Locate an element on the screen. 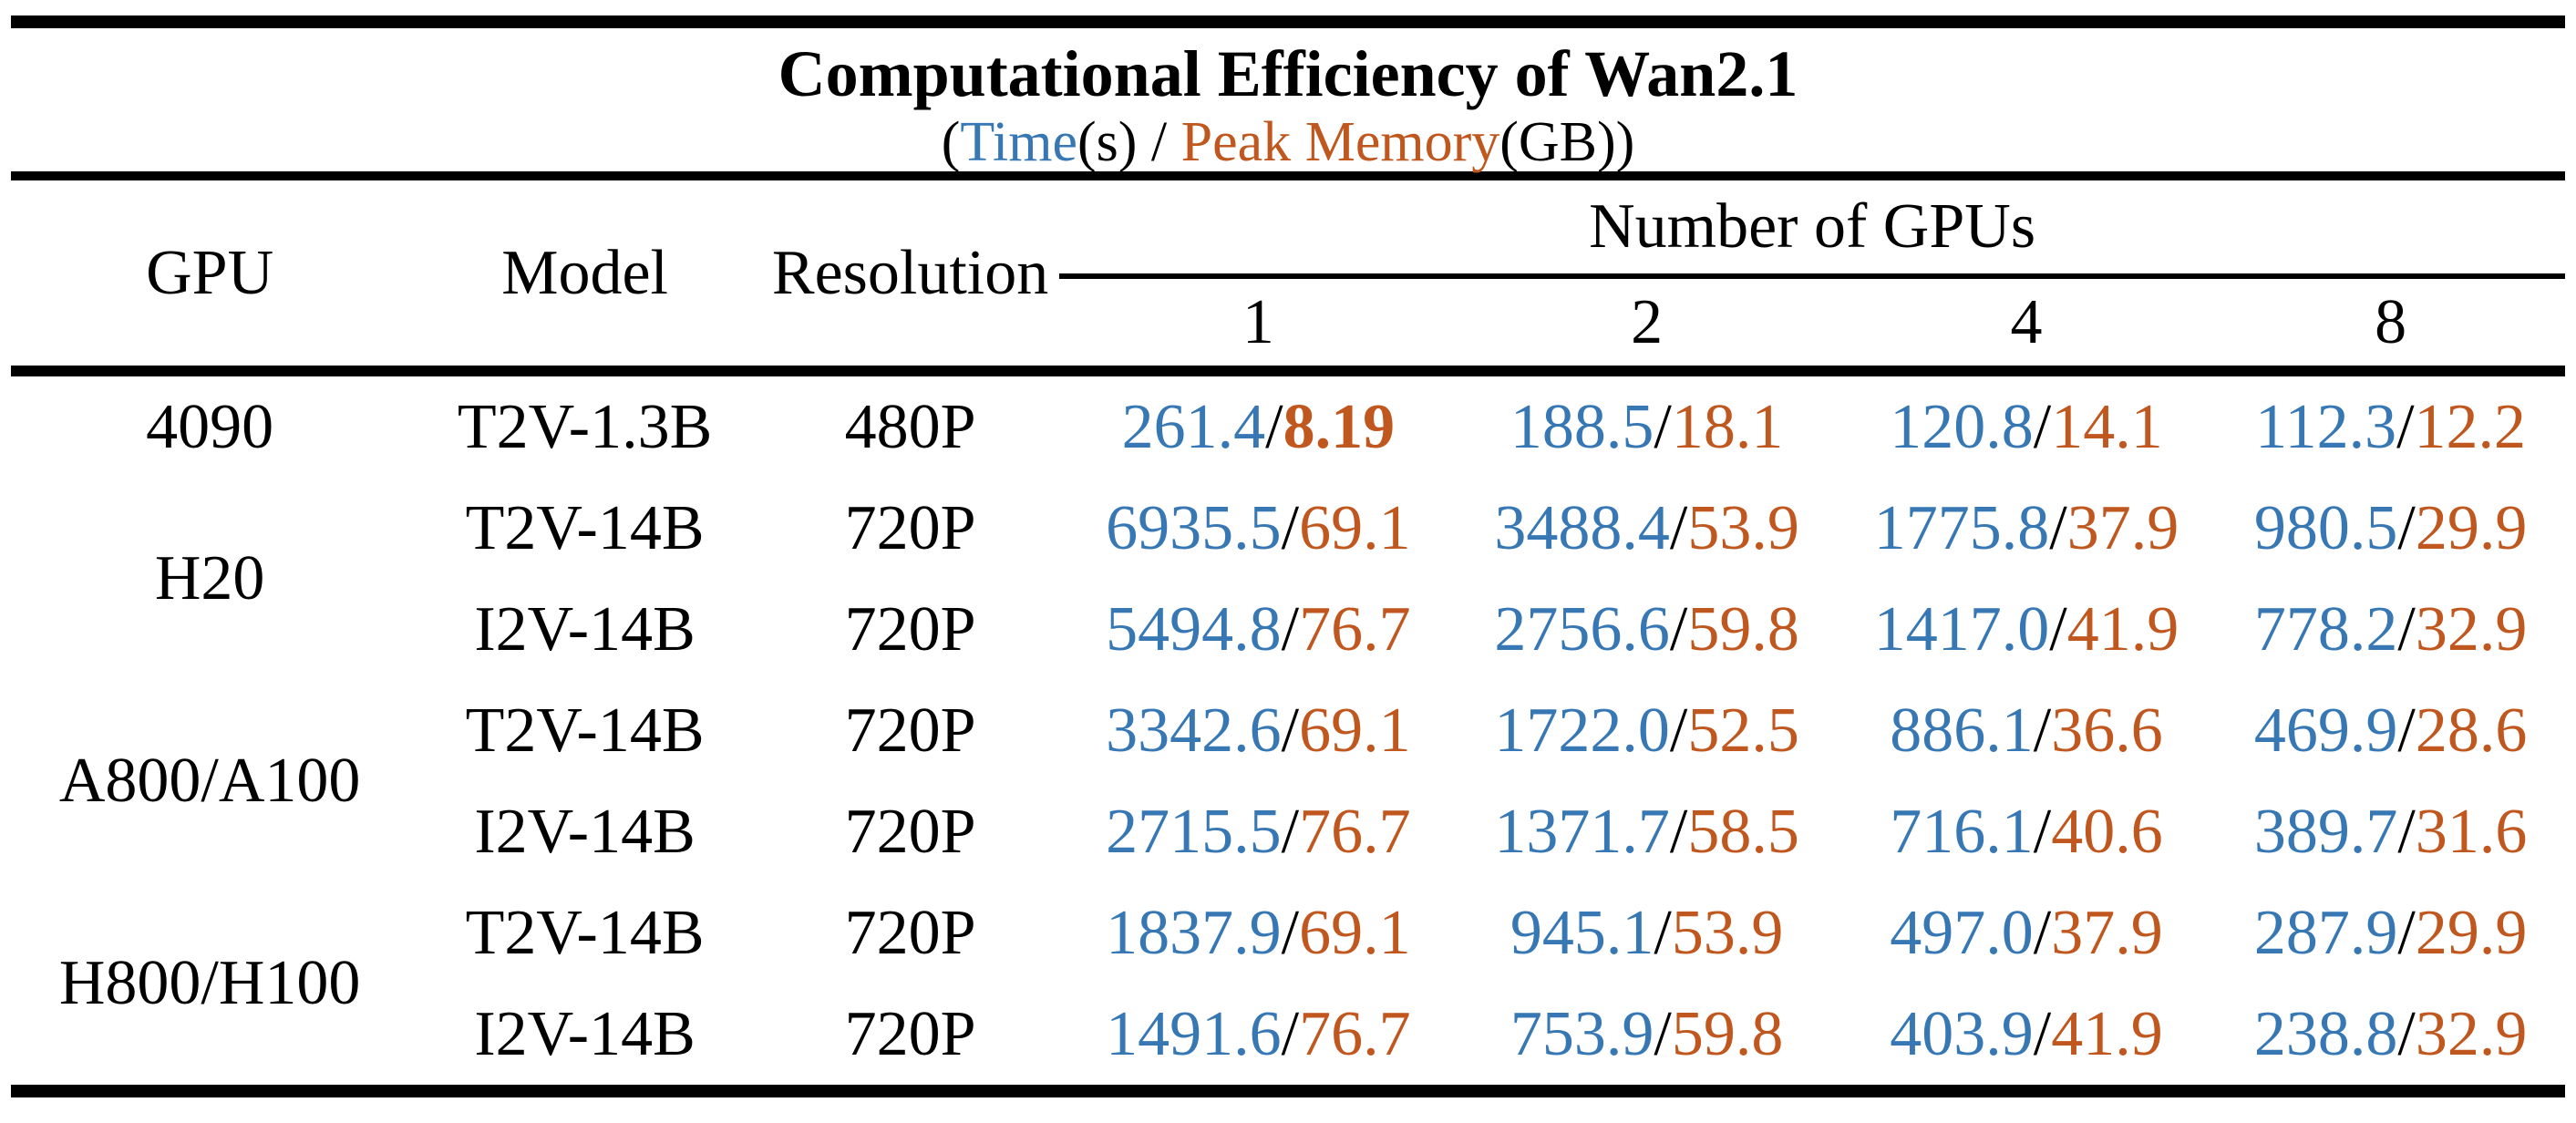 This screenshot has height=1123, width=2576. table-cell: 980.5/29.9 is located at coordinates (2390, 528).